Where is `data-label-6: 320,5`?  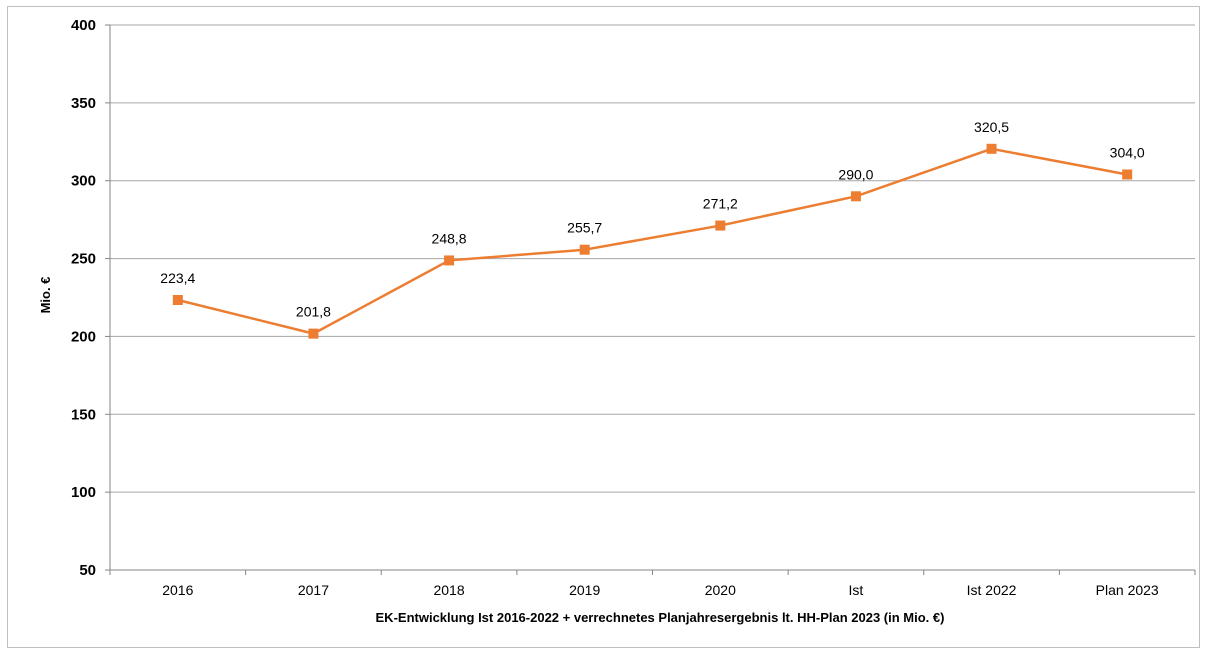
data-label-6: 320,5 is located at coordinates (991, 127).